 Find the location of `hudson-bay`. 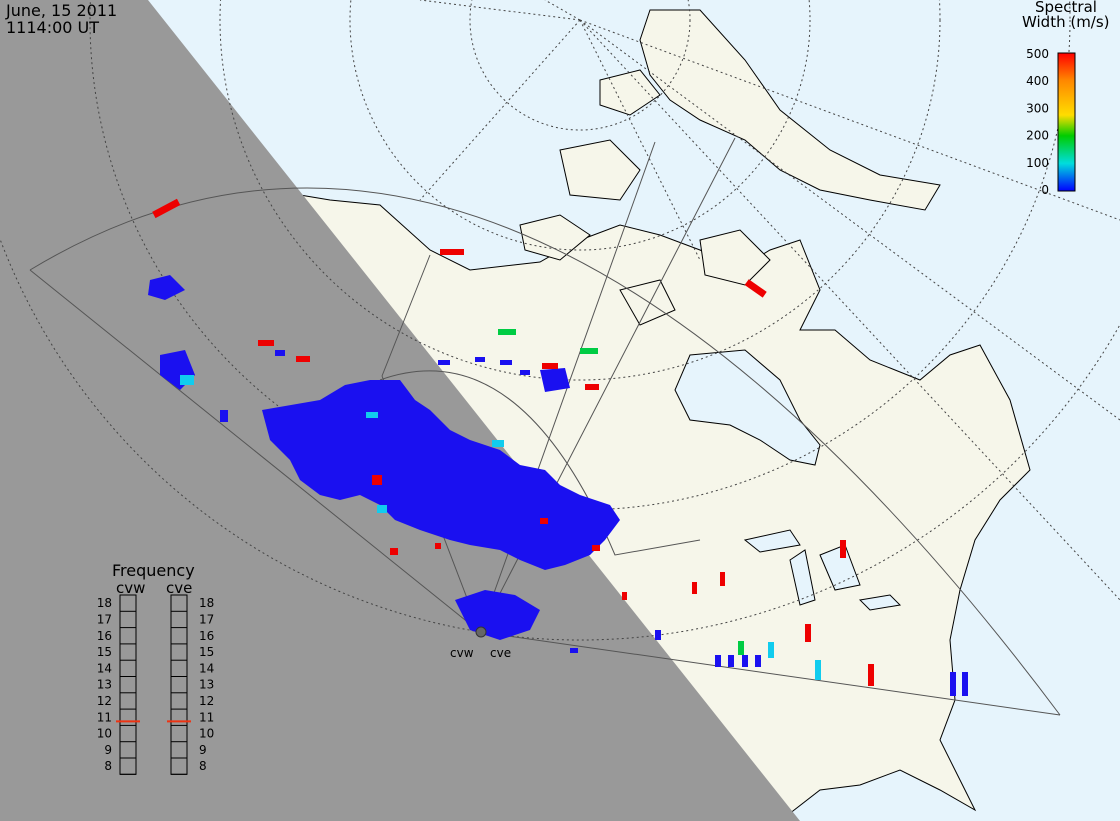

hudson-bay is located at coordinates (747, 407).